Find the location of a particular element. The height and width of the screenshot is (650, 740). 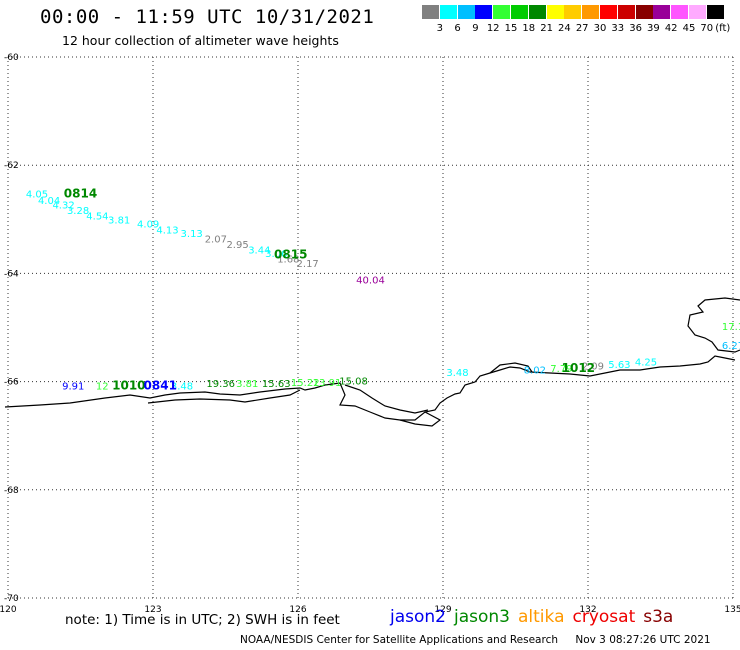

x-tick-label: 135 is located at coordinates (732, 610).